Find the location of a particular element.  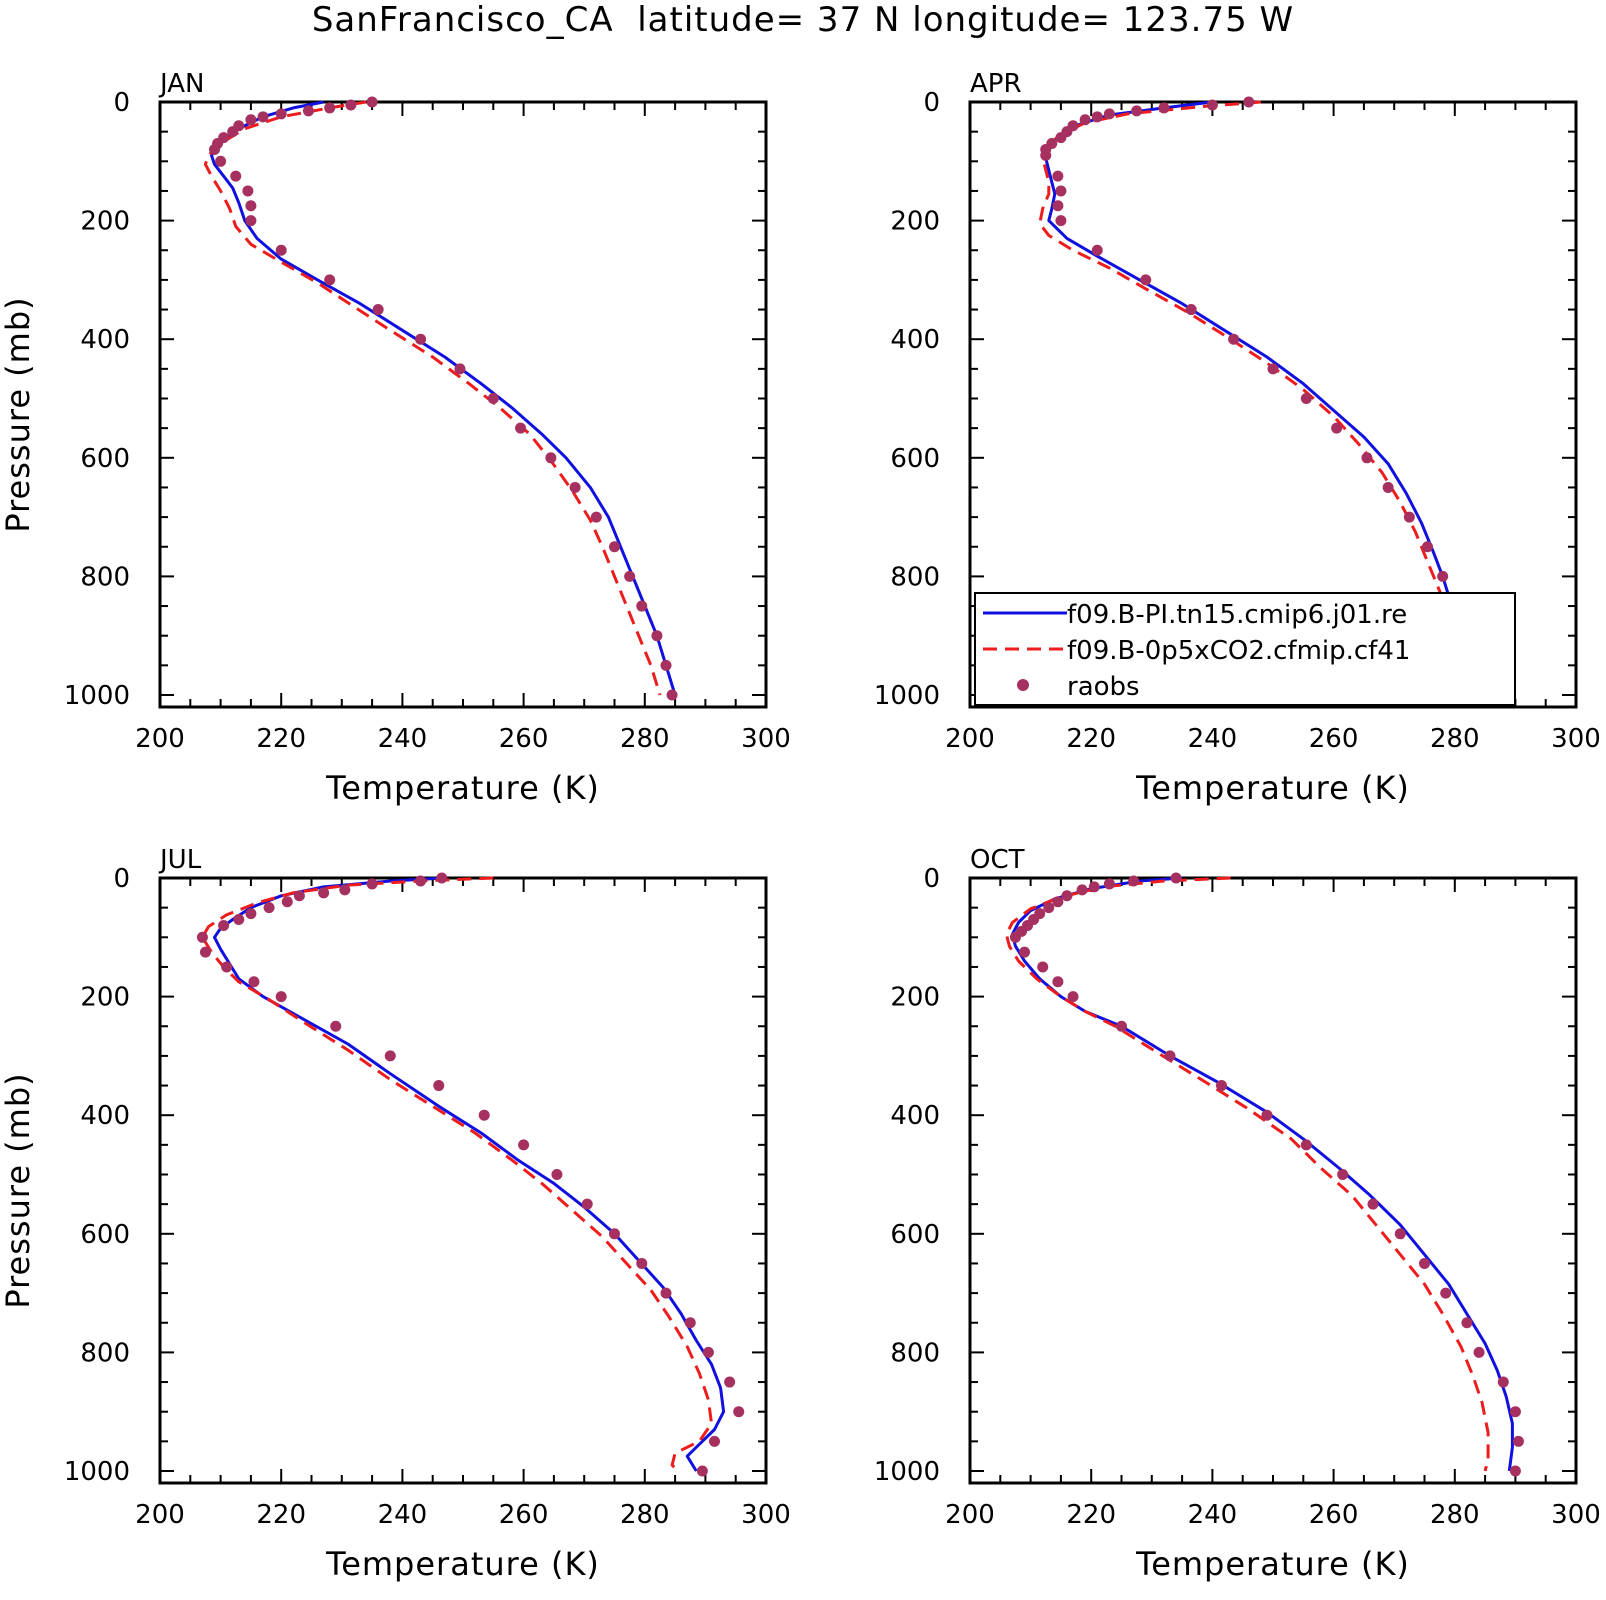

panel-label: OCT is located at coordinates (997, 860).